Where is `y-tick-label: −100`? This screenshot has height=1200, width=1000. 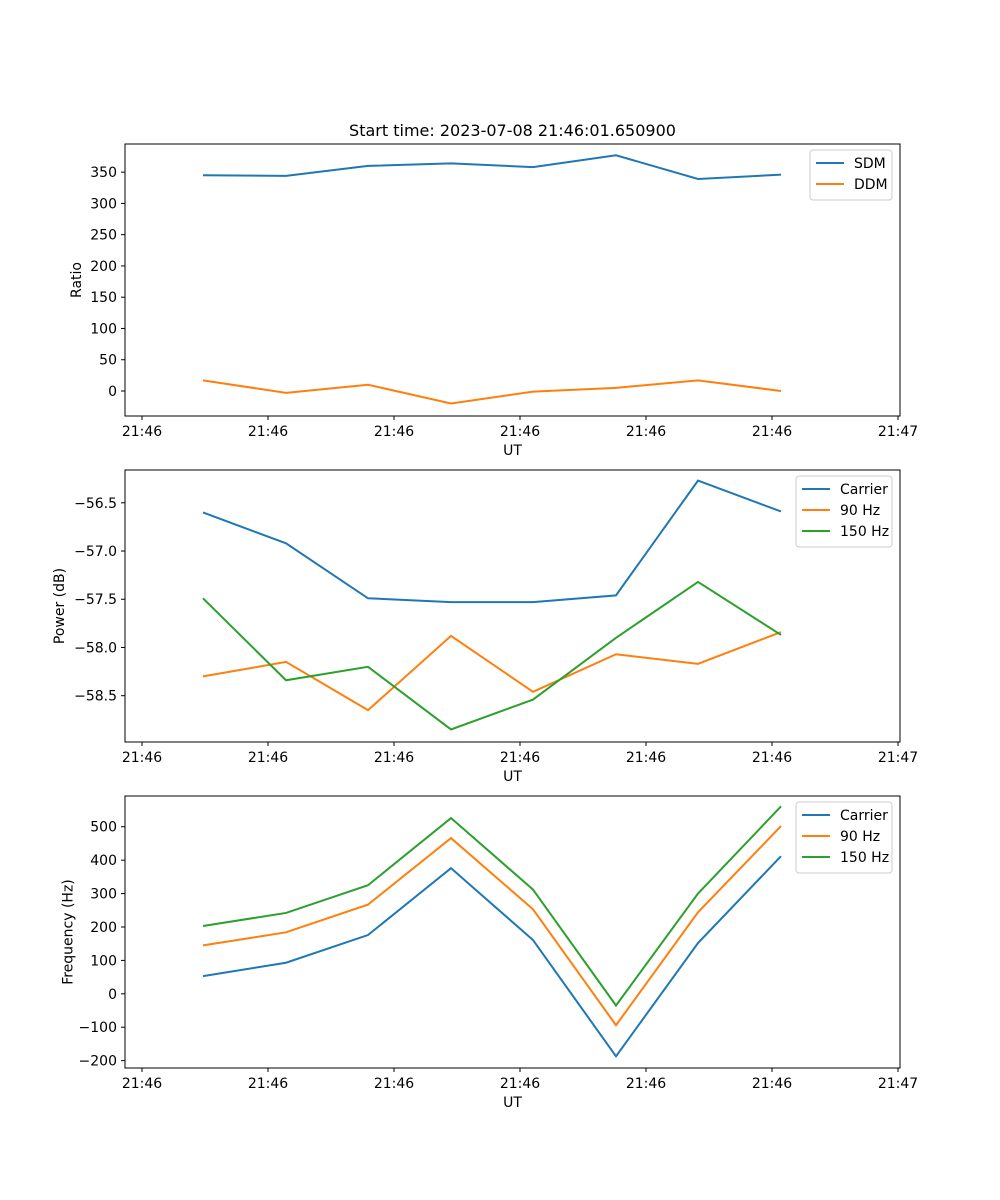 y-tick-label: −100 is located at coordinates (98, 1028).